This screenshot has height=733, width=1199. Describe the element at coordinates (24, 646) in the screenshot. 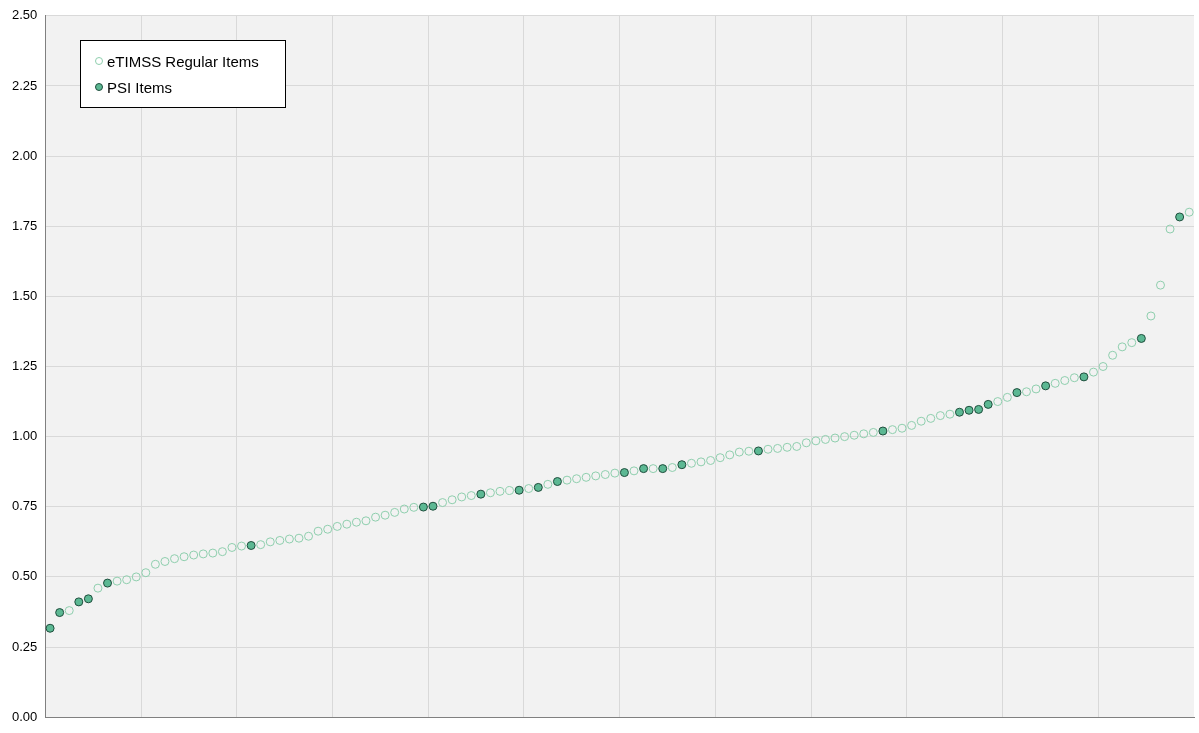

I see `y-tick-label: 0.25` at that location.